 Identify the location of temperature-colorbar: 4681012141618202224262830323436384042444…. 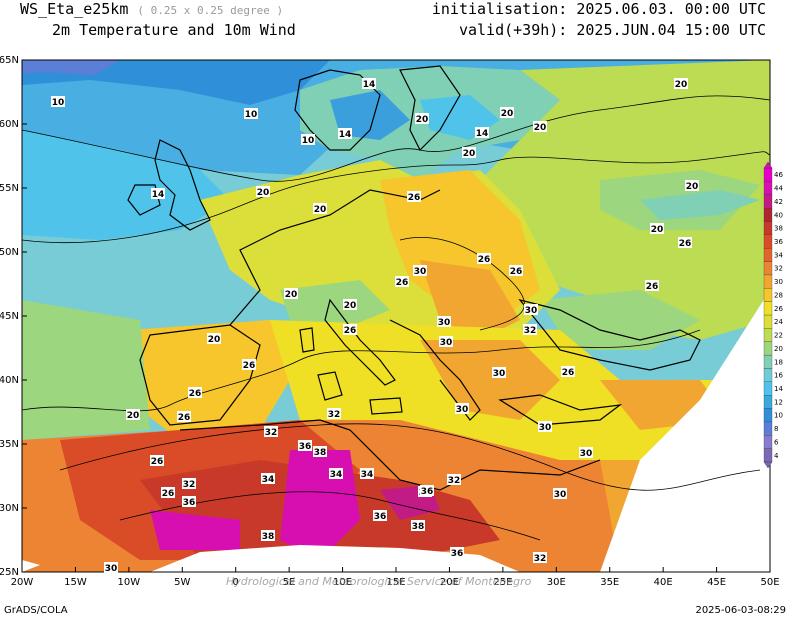
(773, 315).